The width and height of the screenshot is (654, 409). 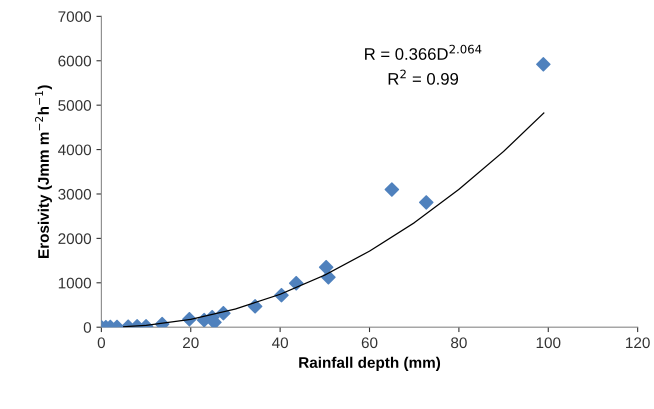 I want to click on y-tick-label: 6000, so click(x=75, y=61).